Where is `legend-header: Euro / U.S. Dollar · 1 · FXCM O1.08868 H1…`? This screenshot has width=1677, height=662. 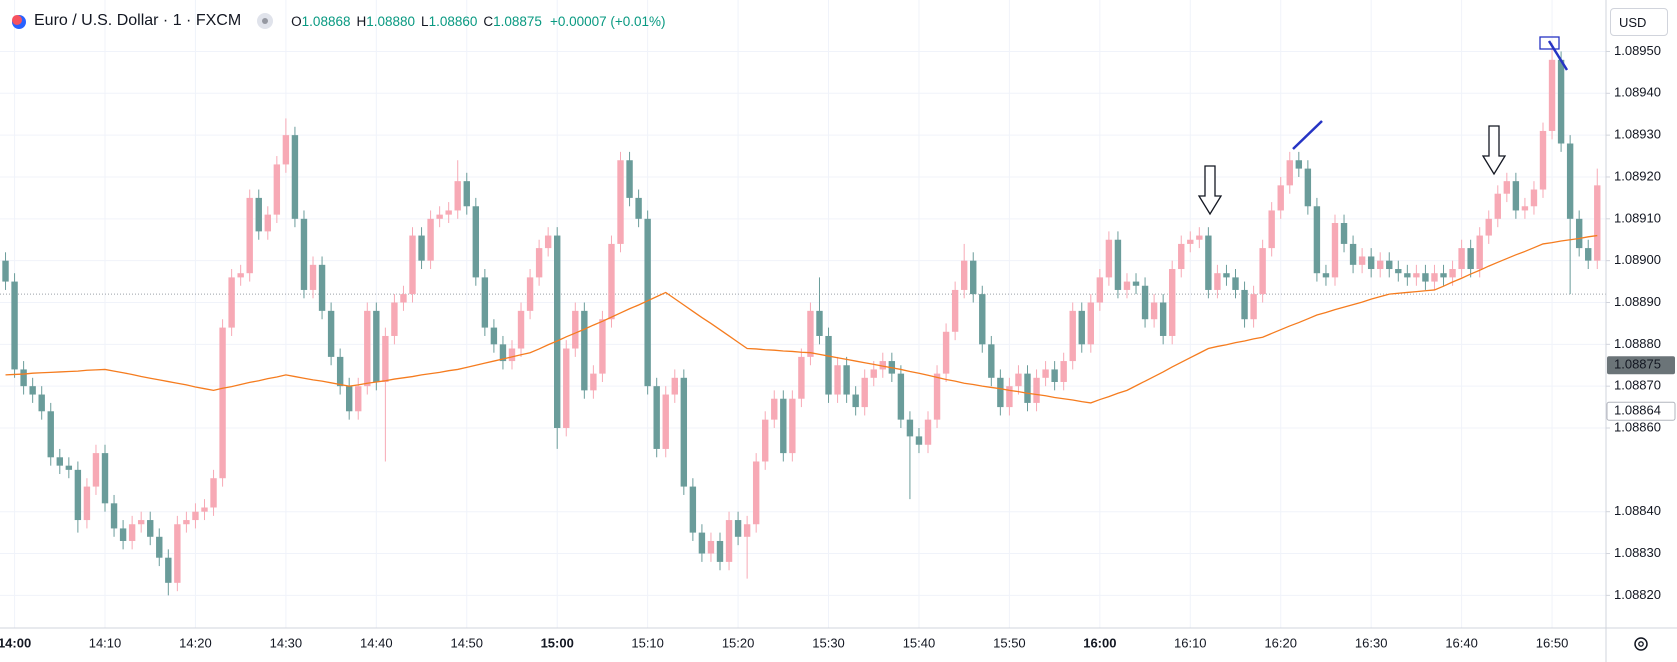 legend-header: Euro / U.S. Dollar · 1 · FXCM O1.08868 H1… is located at coordinates (338, 21).